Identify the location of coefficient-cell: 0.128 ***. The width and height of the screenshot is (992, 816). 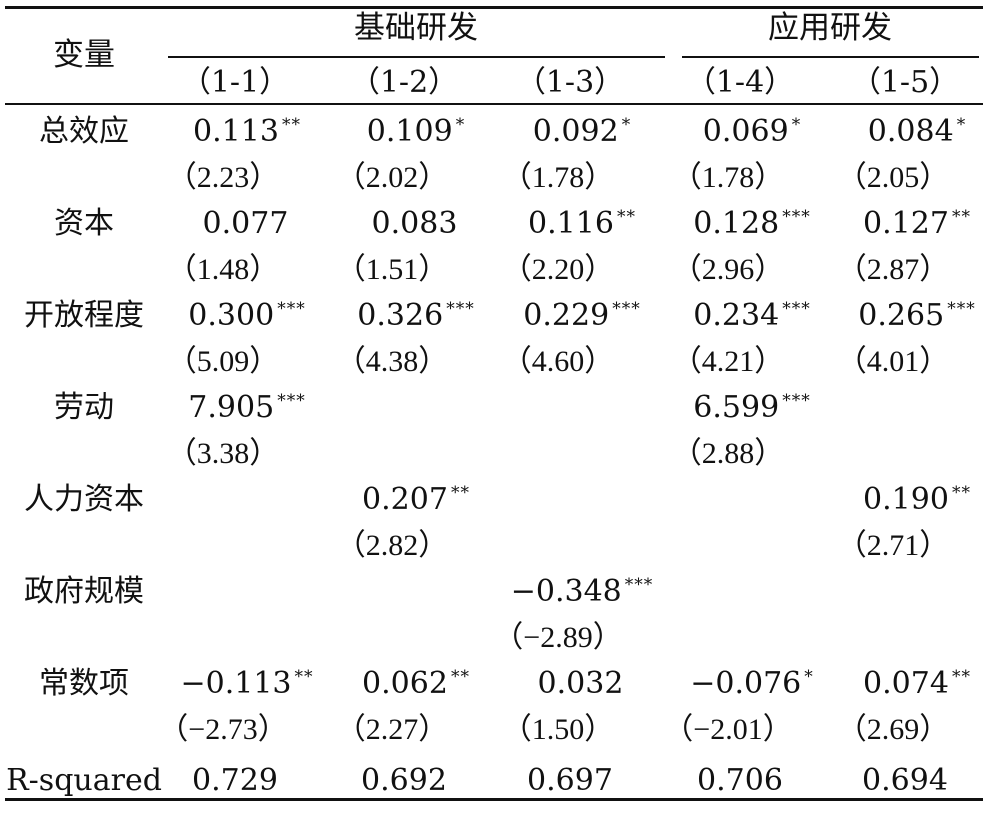
(751, 224).